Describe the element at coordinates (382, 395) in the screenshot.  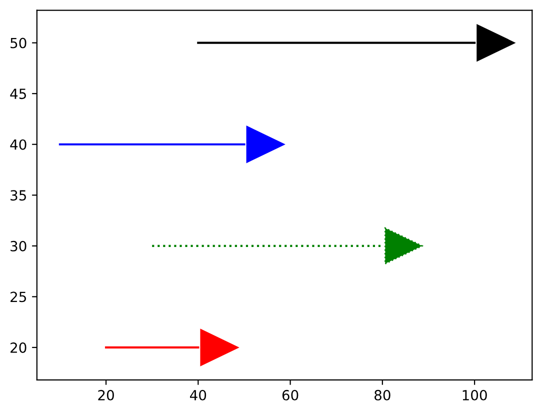
I see `x-tick-label: 80` at that location.